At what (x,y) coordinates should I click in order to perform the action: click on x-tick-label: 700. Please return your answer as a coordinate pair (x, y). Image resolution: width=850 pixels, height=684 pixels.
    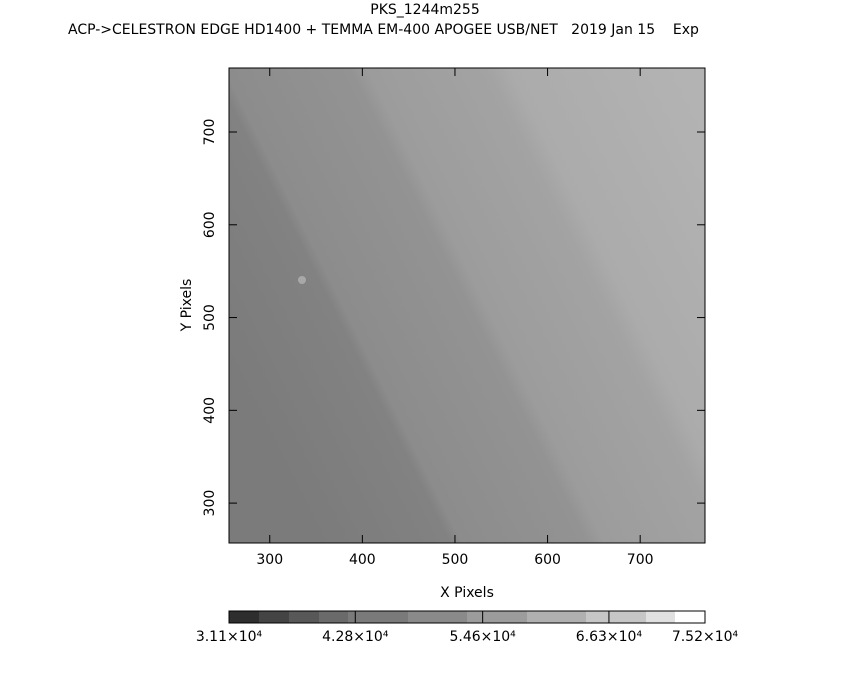
    Looking at the image, I should click on (640, 560).